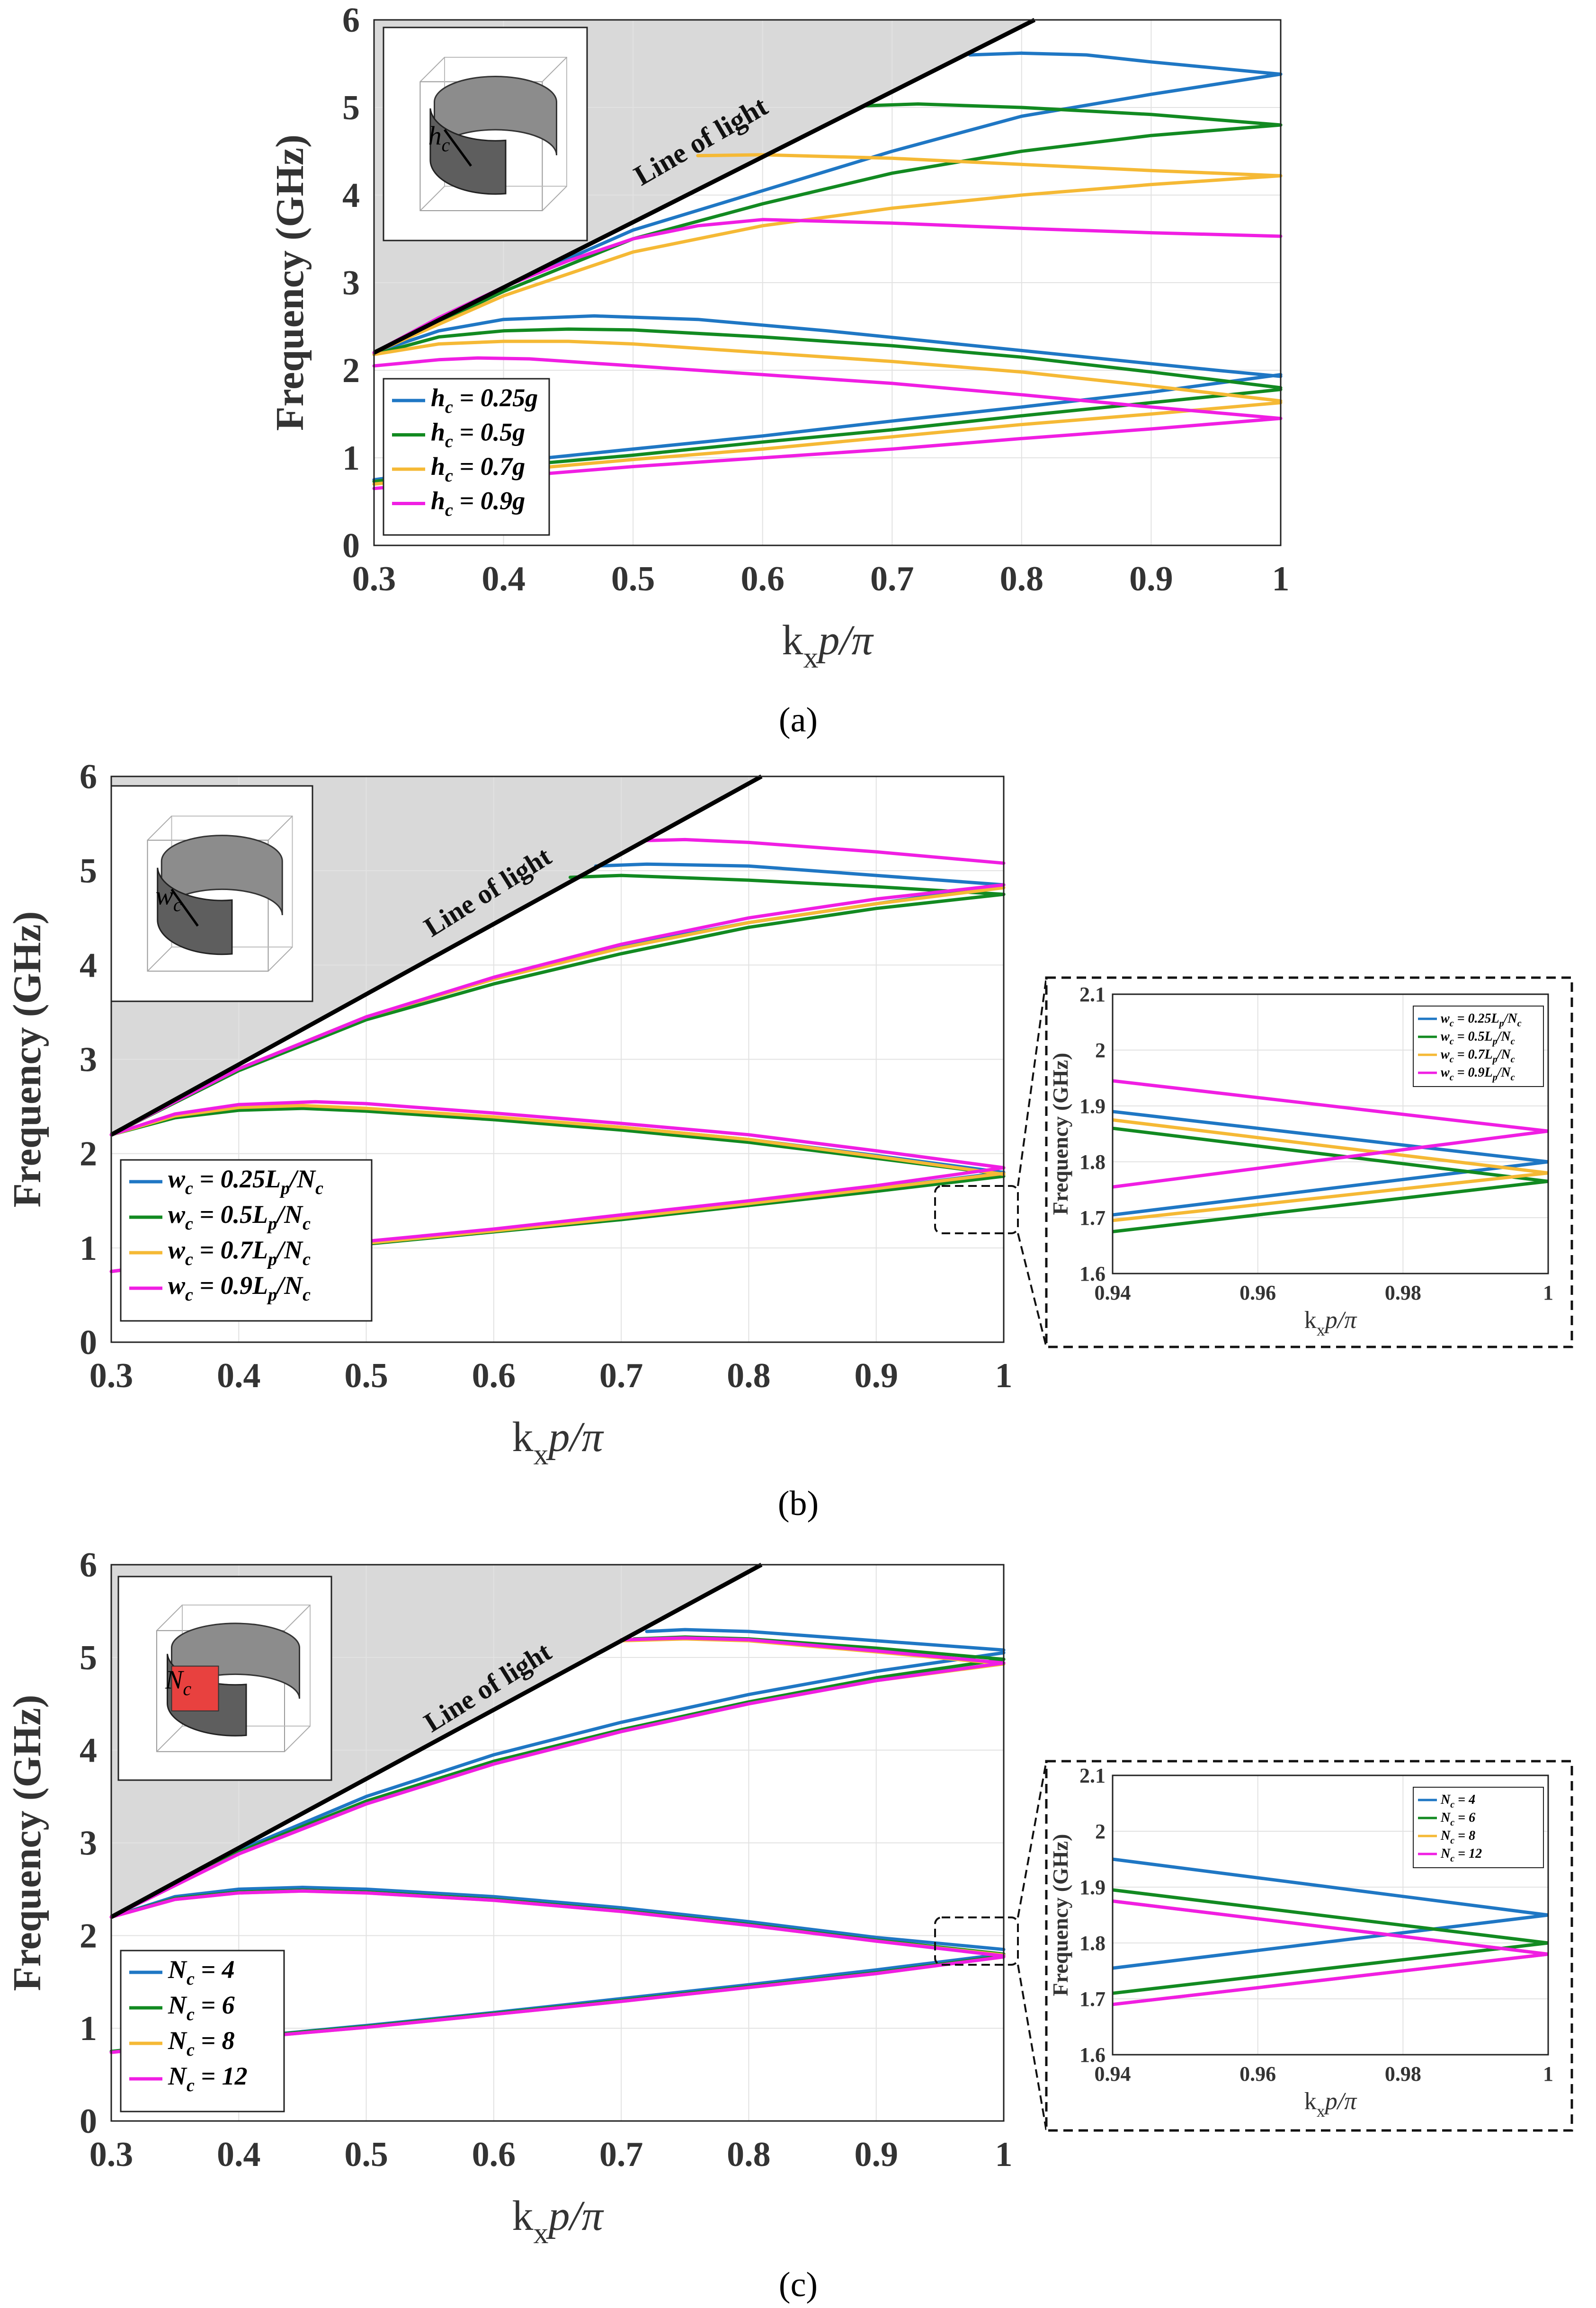 The image size is (1596, 2308). Describe the element at coordinates (621, 1375) in the screenshot. I see `x-tick-label: 0.7` at that location.